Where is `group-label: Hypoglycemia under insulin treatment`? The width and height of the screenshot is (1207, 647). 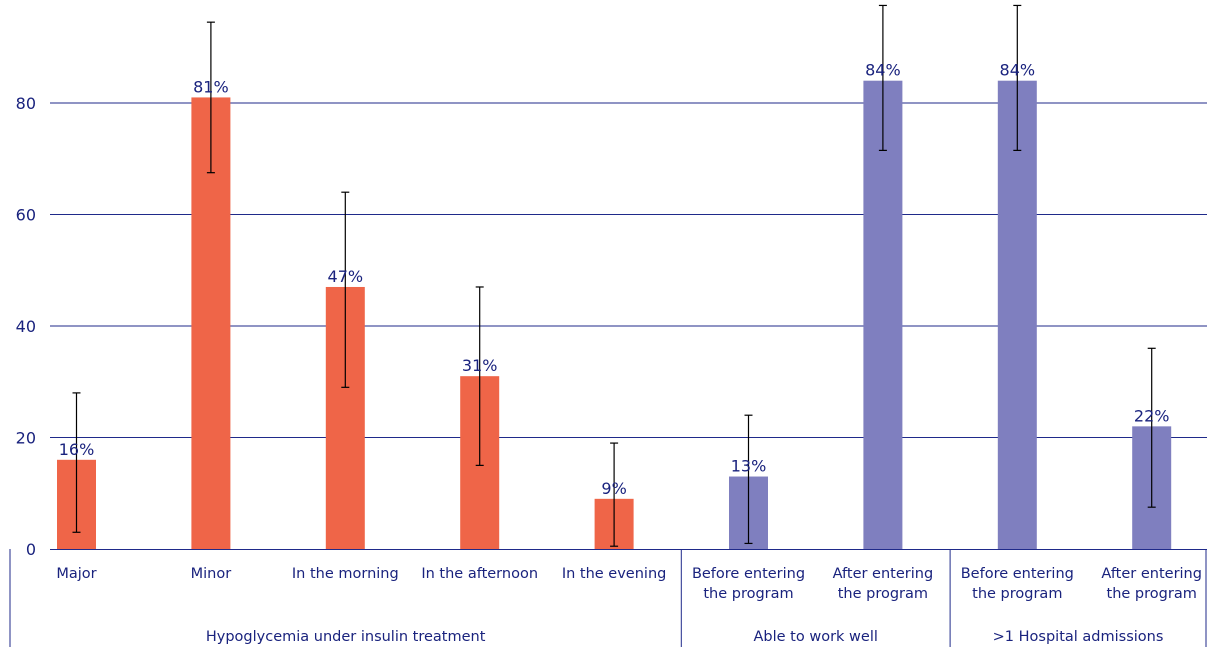 group-label: Hypoglycemia under insulin treatment is located at coordinates (346, 637).